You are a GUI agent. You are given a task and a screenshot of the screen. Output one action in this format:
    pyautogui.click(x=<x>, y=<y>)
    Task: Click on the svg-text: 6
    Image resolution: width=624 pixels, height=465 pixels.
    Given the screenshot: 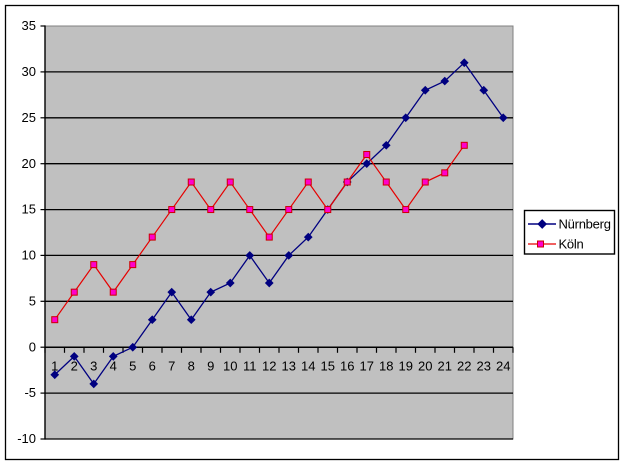 What is the action you would take?
    pyautogui.click(x=152, y=366)
    